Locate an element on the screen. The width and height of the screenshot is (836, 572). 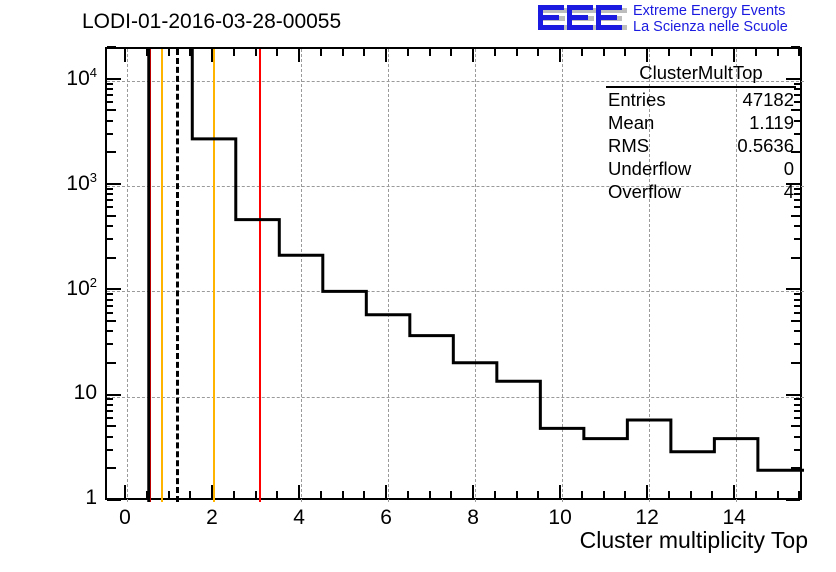
marker-line-cut-high-red is located at coordinates (259, 275).